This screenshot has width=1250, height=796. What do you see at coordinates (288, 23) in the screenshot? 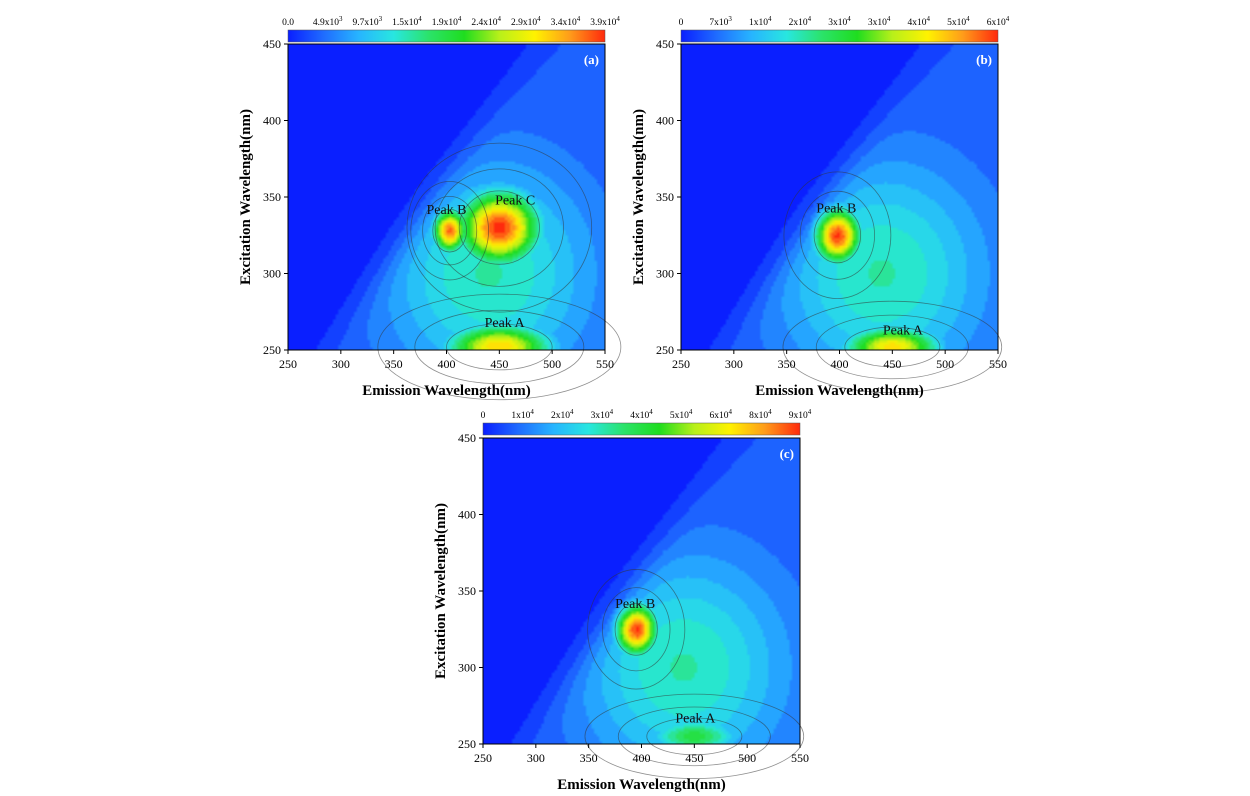
I see `colorbar-tick-label: 0.0` at bounding box center [288, 23].